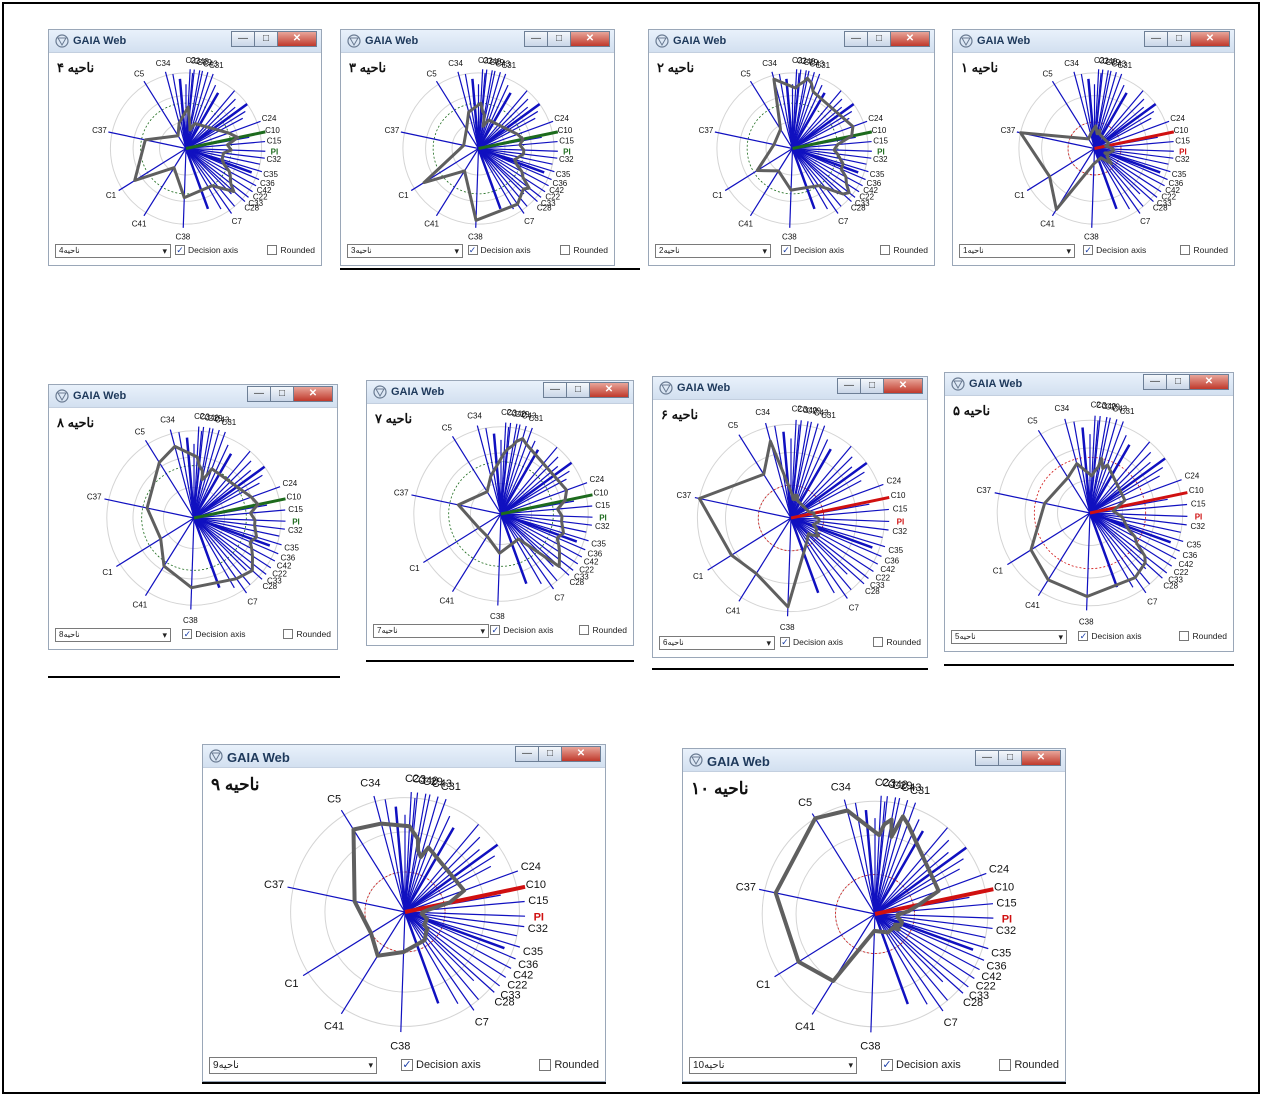 Image resolution: width=1264 pixels, height=1098 pixels. Describe the element at coordinates (1017, 251) in the screenshot. I see `region-dropdown: ناحیه1` at that location.